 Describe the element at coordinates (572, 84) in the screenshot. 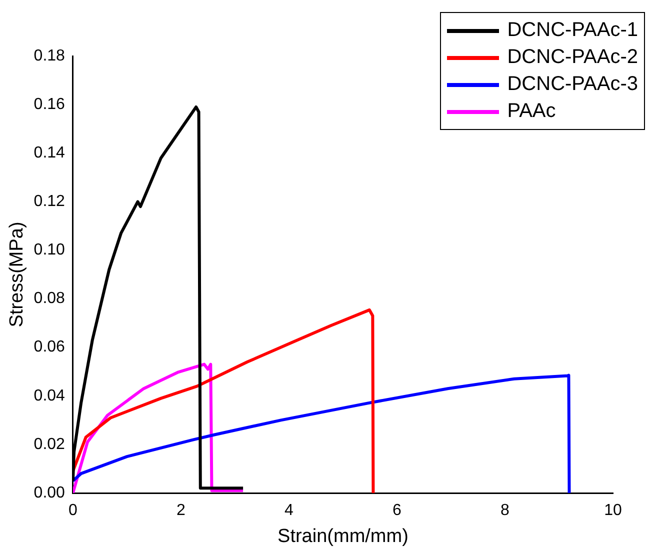

I see `legend-label: DCNC-PAAc-3` at that location.